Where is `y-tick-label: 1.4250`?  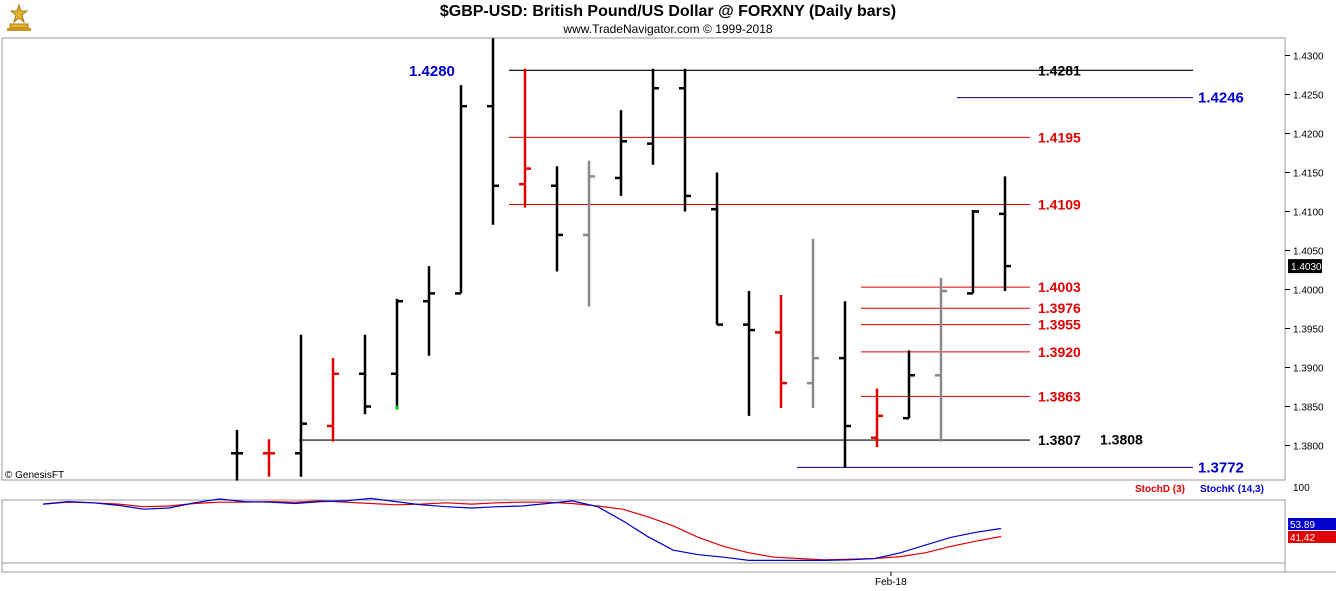 y-tick-label: 1.4250 is located at coordinates (1308, 96).